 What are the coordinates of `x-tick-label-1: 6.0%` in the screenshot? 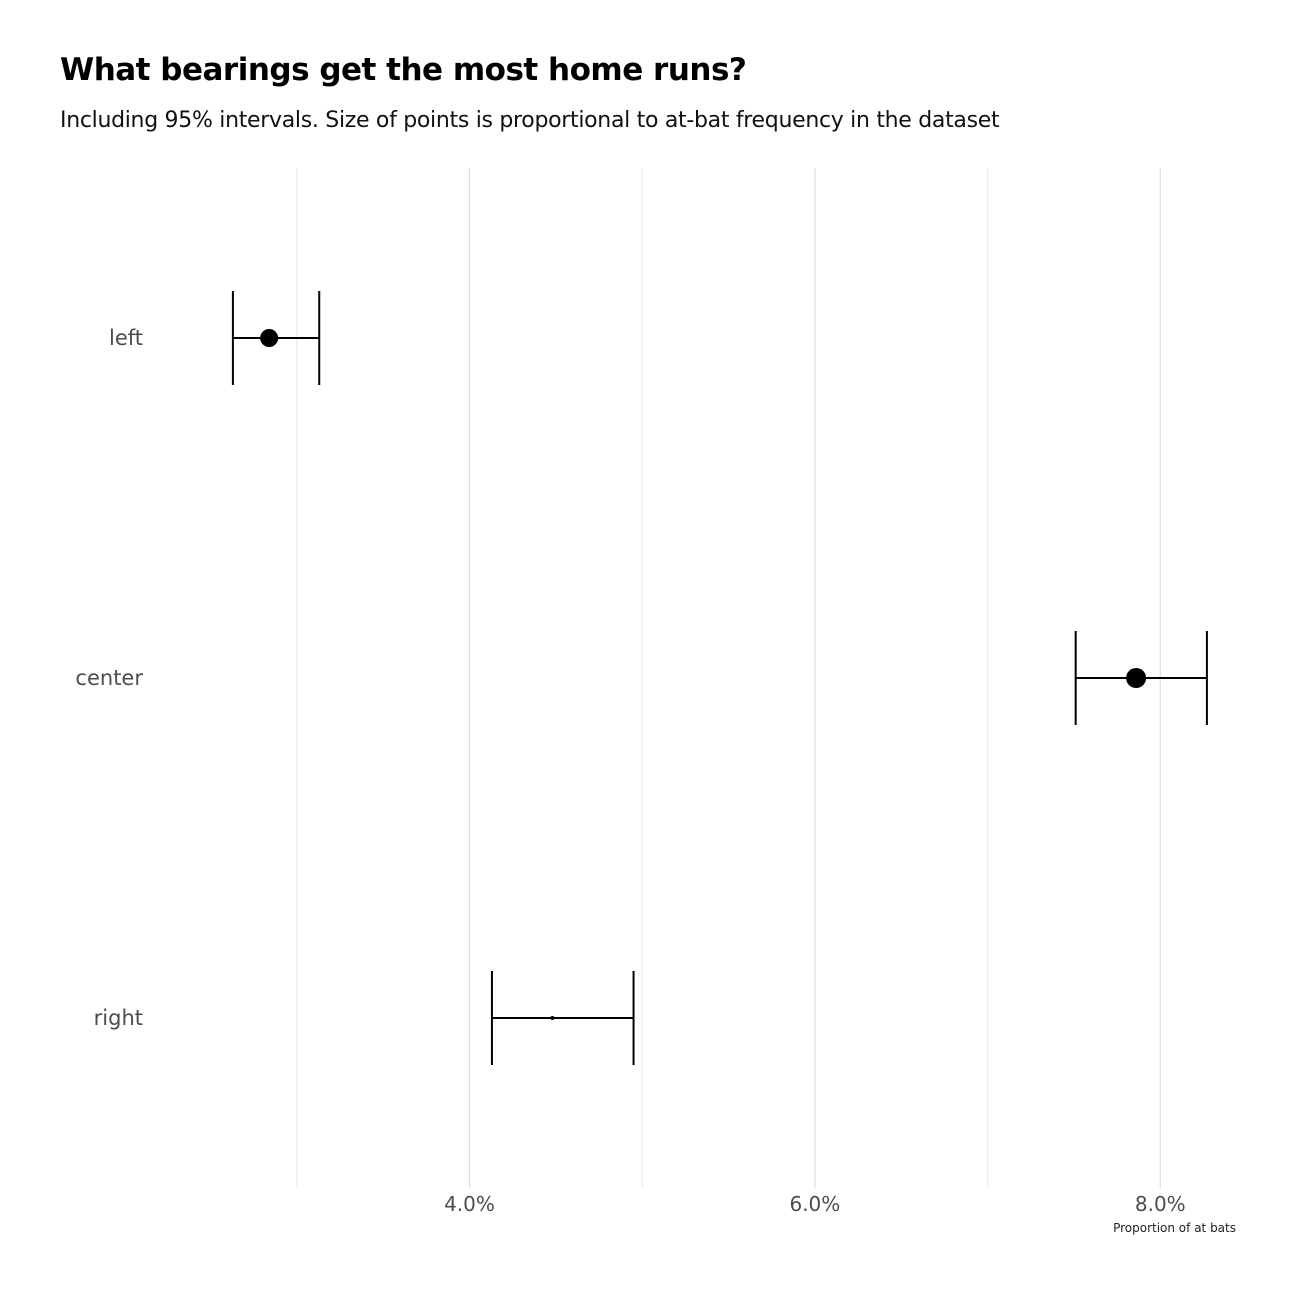 It's located at (814, 1204).